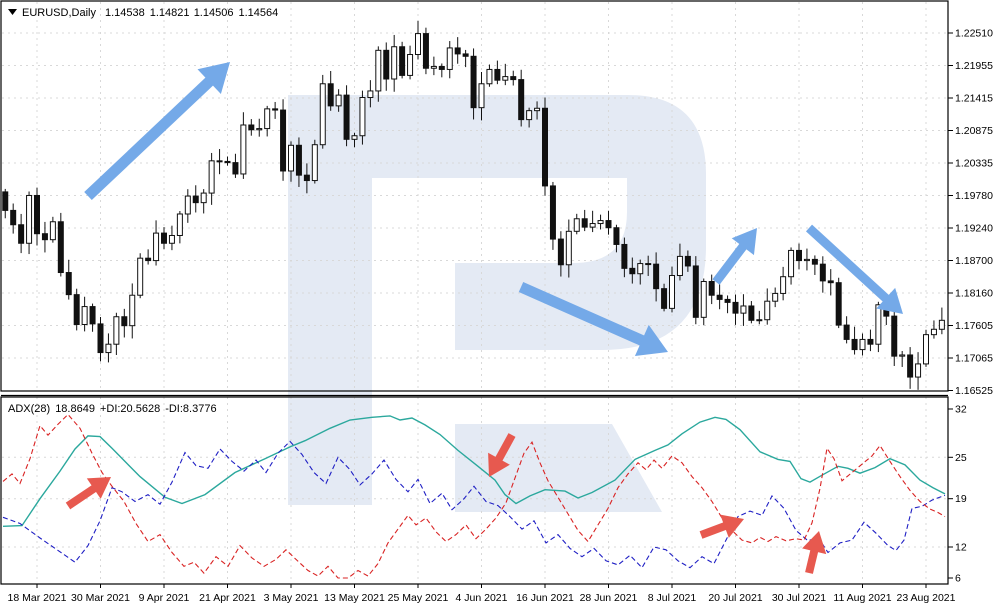 The height and width of the screenshot is (610, 993). Describe the element at coordinates (926, 598) in the screenshot. I see `date-axis-label: 23 Aug 2021` at that location.